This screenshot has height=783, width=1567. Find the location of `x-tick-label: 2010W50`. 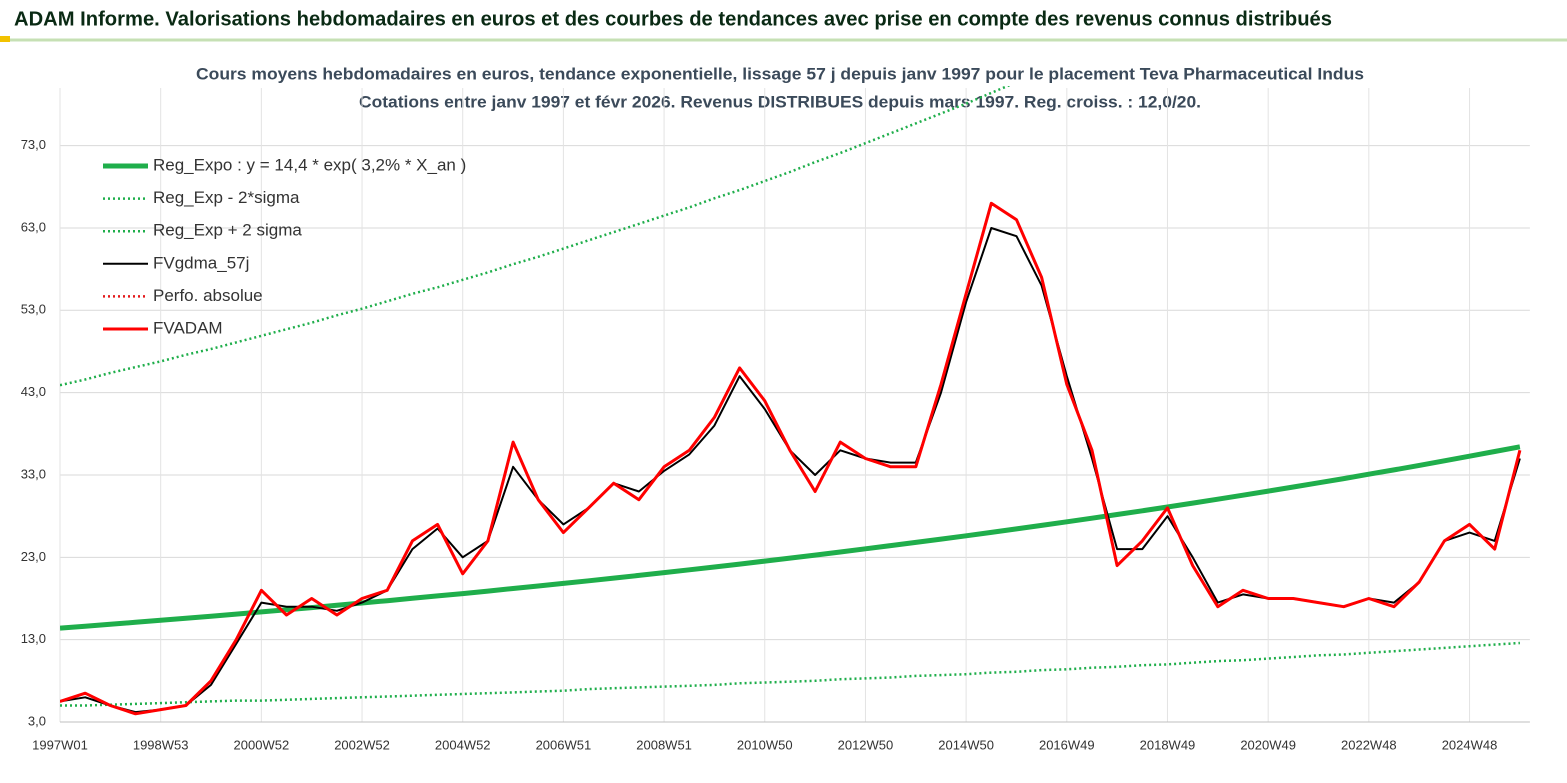

x-tick-label: 2010W50 is located at coordinates (765, 744).